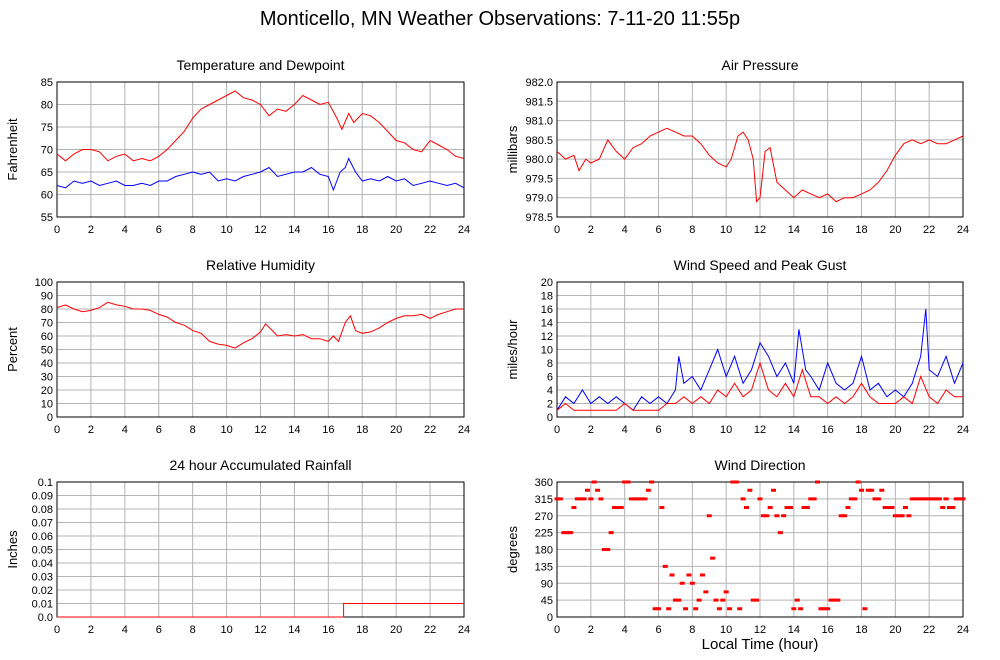  I want to click on y-tick-label: 0.07, so click(42, 524).